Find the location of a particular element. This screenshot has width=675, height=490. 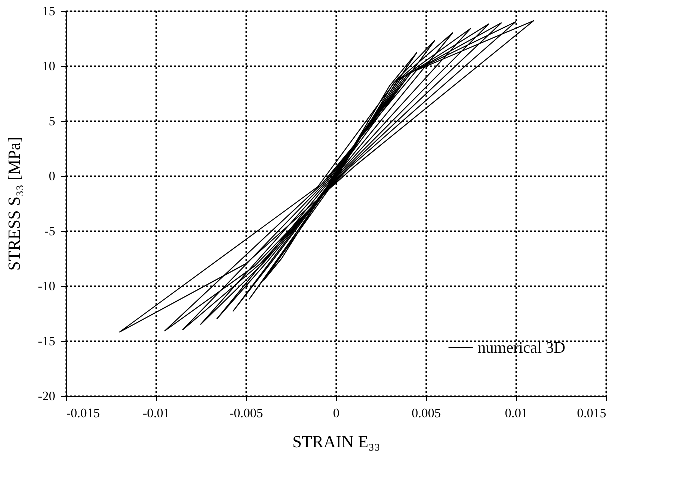

x-axis-title: STRAIN E₃₃ is located at coordinates (336, 442).